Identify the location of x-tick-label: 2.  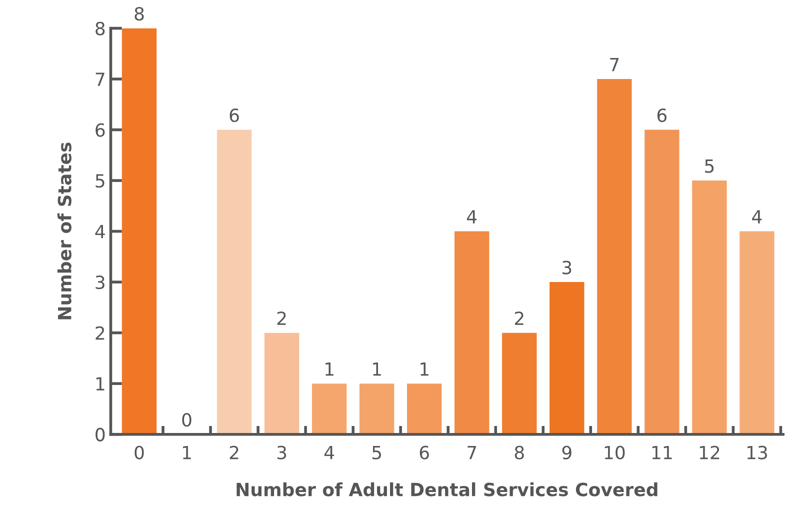
(234, 453).